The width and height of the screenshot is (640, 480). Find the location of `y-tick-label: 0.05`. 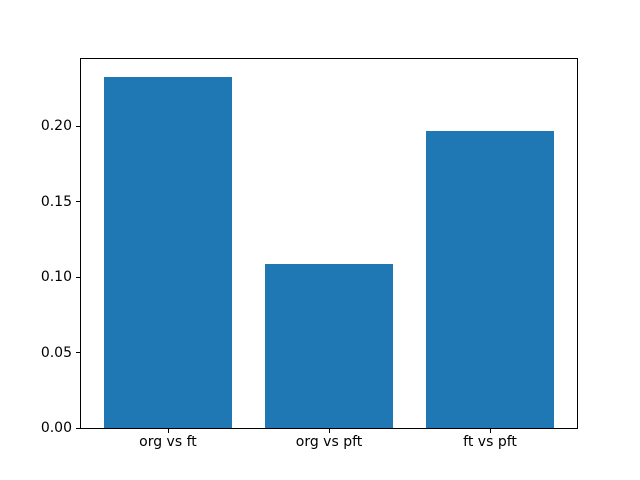

y-tick-label: 0.05 is located at coordinates (56, 352).